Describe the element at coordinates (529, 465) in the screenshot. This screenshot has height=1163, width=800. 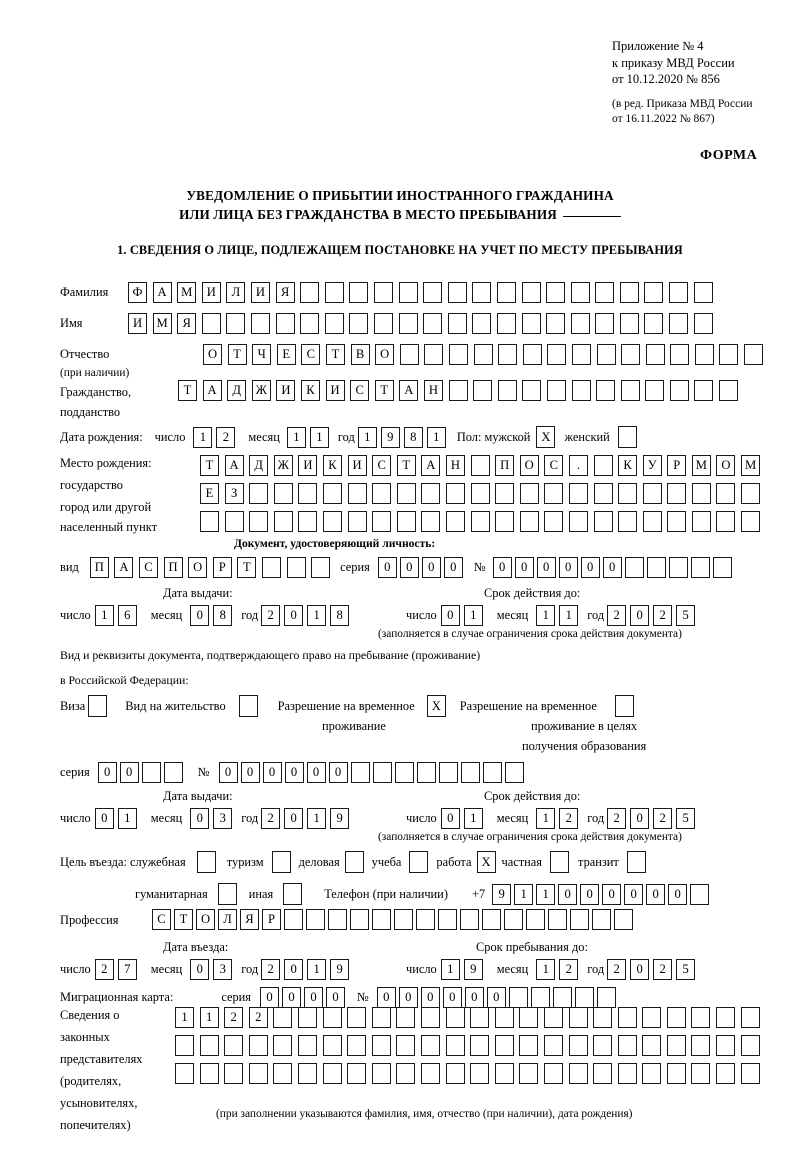
I see `birthplace1-cell-14: О` at that location.